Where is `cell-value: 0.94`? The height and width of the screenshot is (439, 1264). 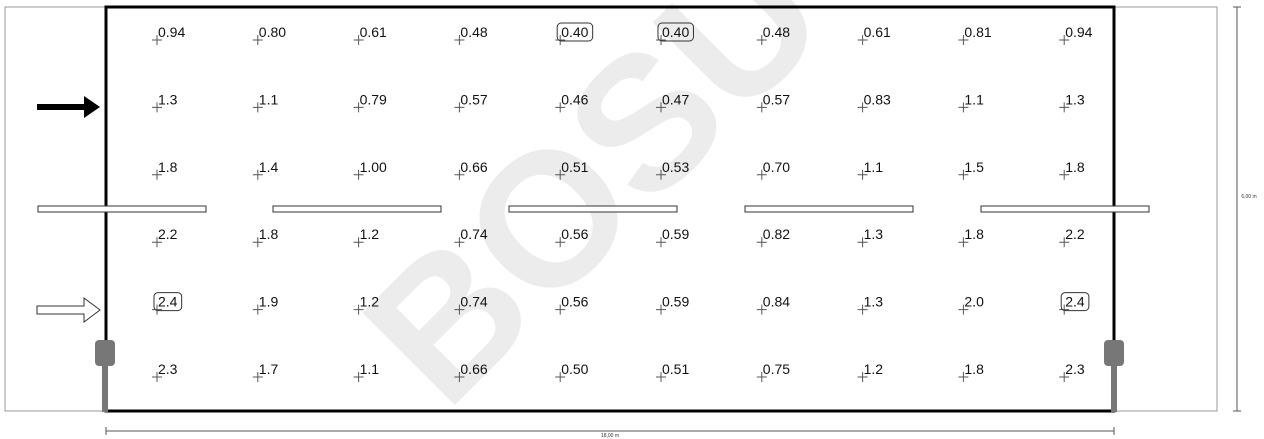 cell-value: 0.94 is located at coordinates (171, 32).